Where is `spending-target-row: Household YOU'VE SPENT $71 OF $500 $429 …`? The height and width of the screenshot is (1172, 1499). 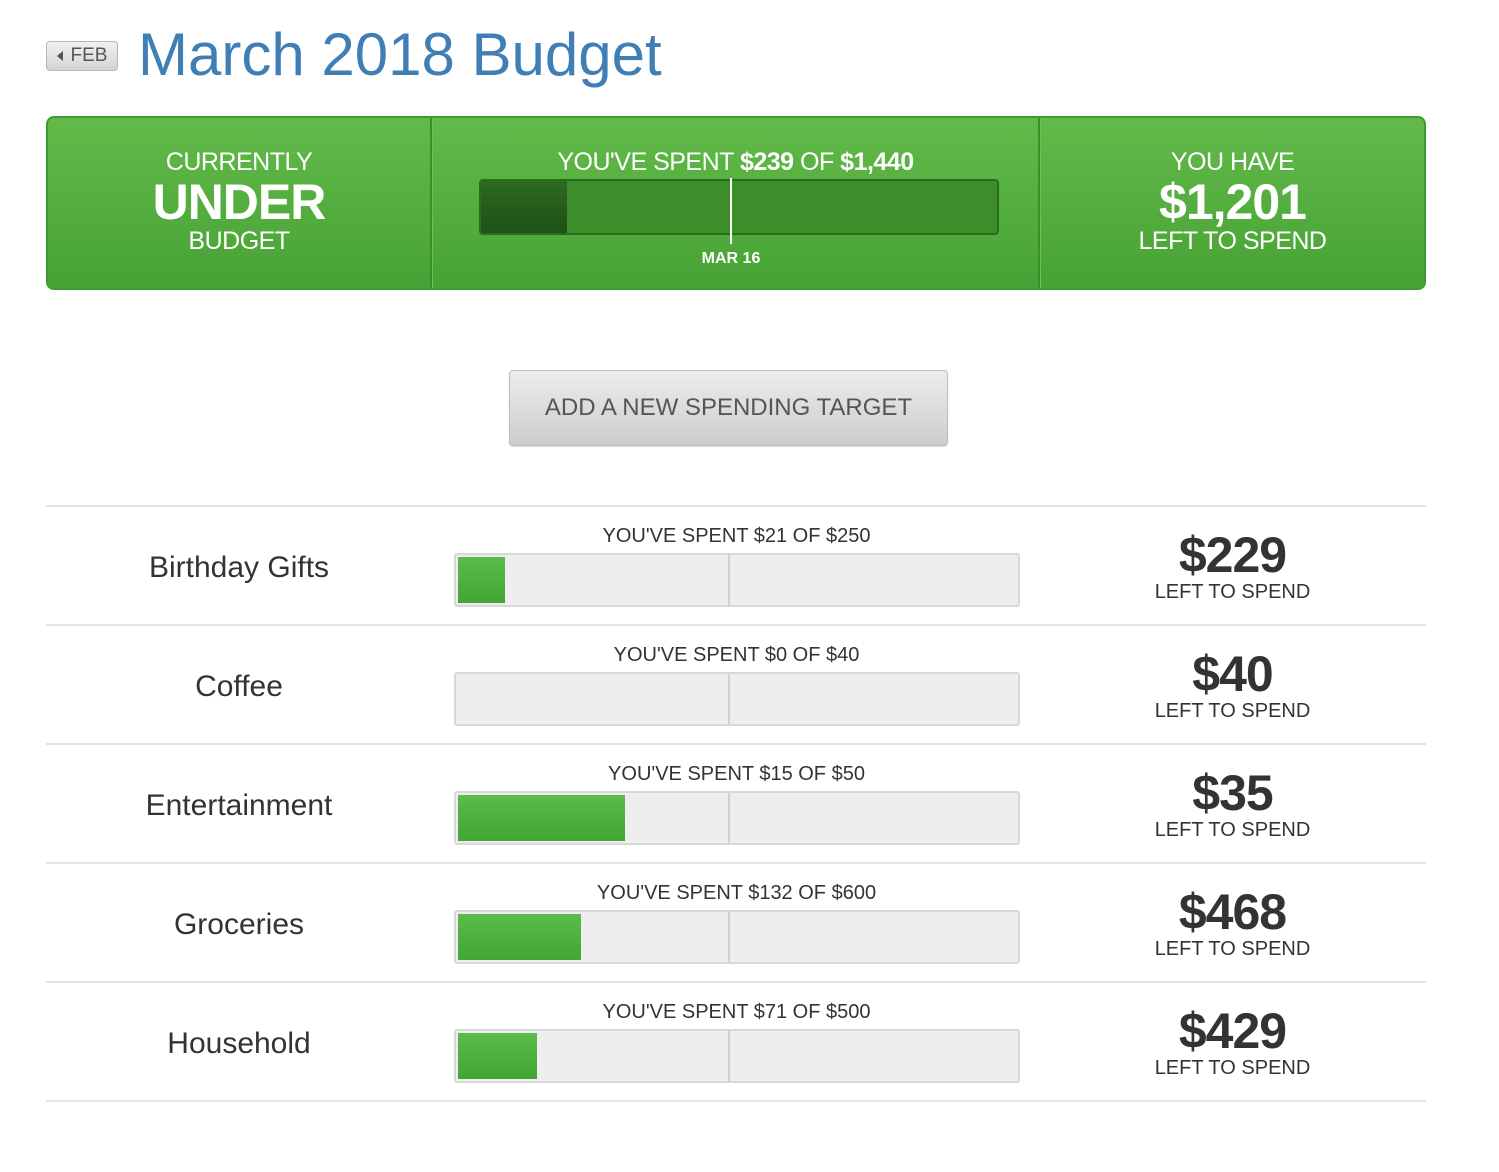
spending-target-row: Household YOU'VE SPENT $71 OF $500 $429 … is located at coordinates (736, 1042).